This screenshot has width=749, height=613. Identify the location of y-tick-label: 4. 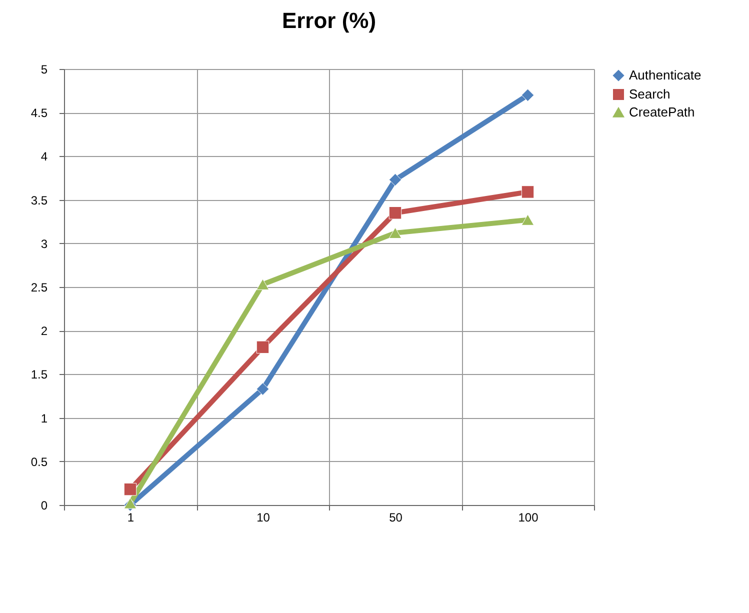
(44, 157).